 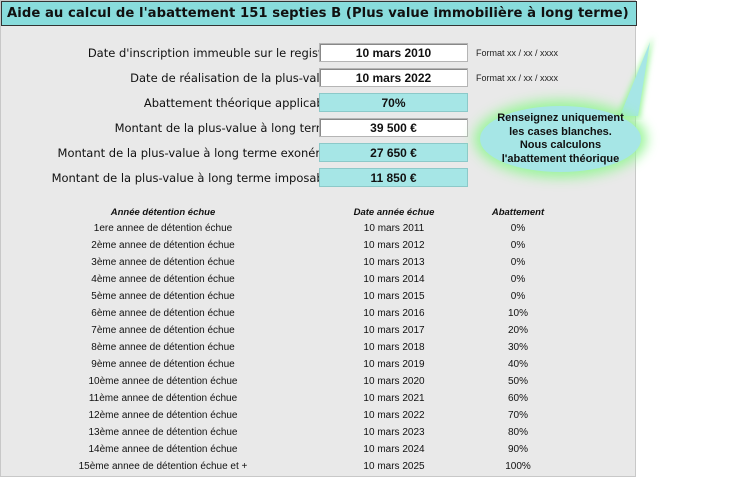 I want to click on table-cell: 10%, so click(x=517, y=313).